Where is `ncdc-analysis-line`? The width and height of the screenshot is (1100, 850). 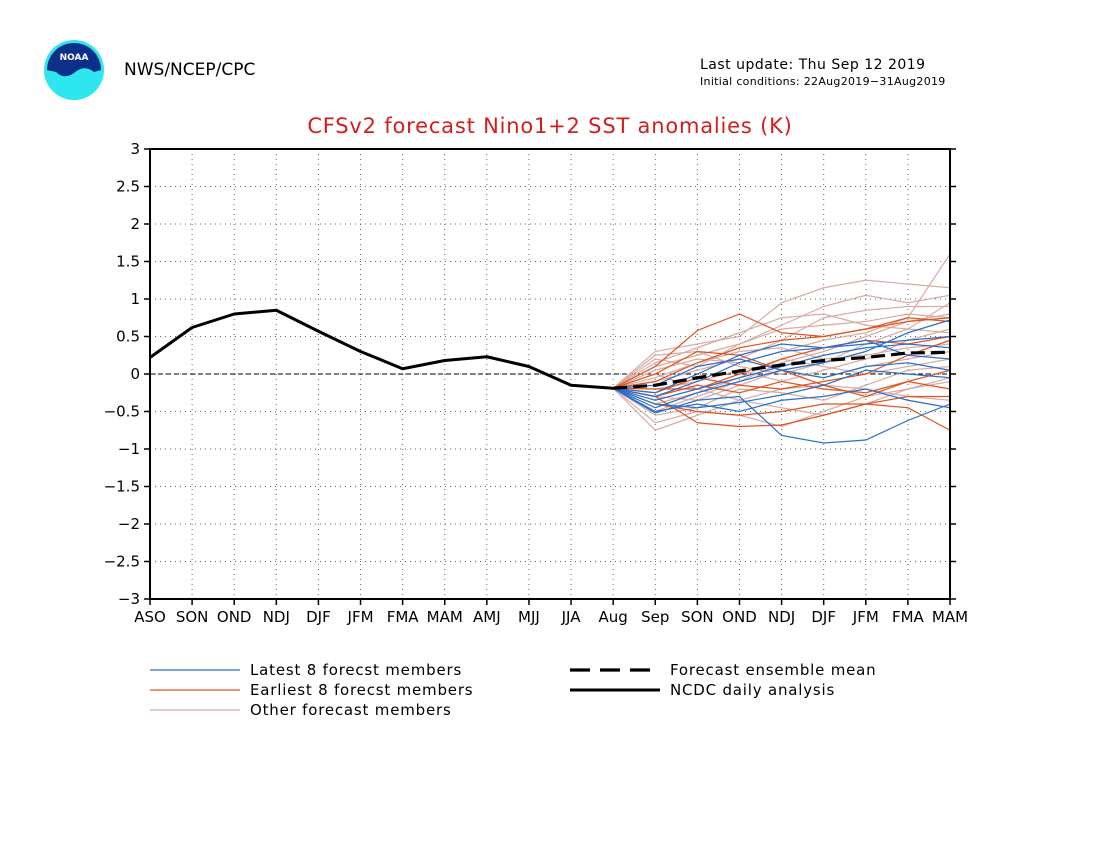
ncdc-analysis-line is located at coordinates (381, 349).